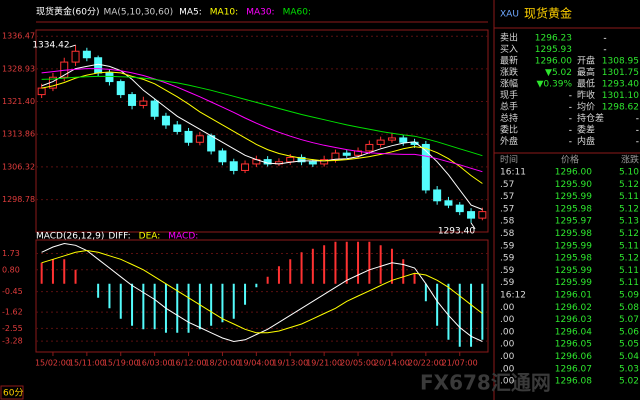 The image size is (640, 400). Describe the element at coordinates (456, 231) in the screenshot. I see `min-label: 1293.40` at that location.